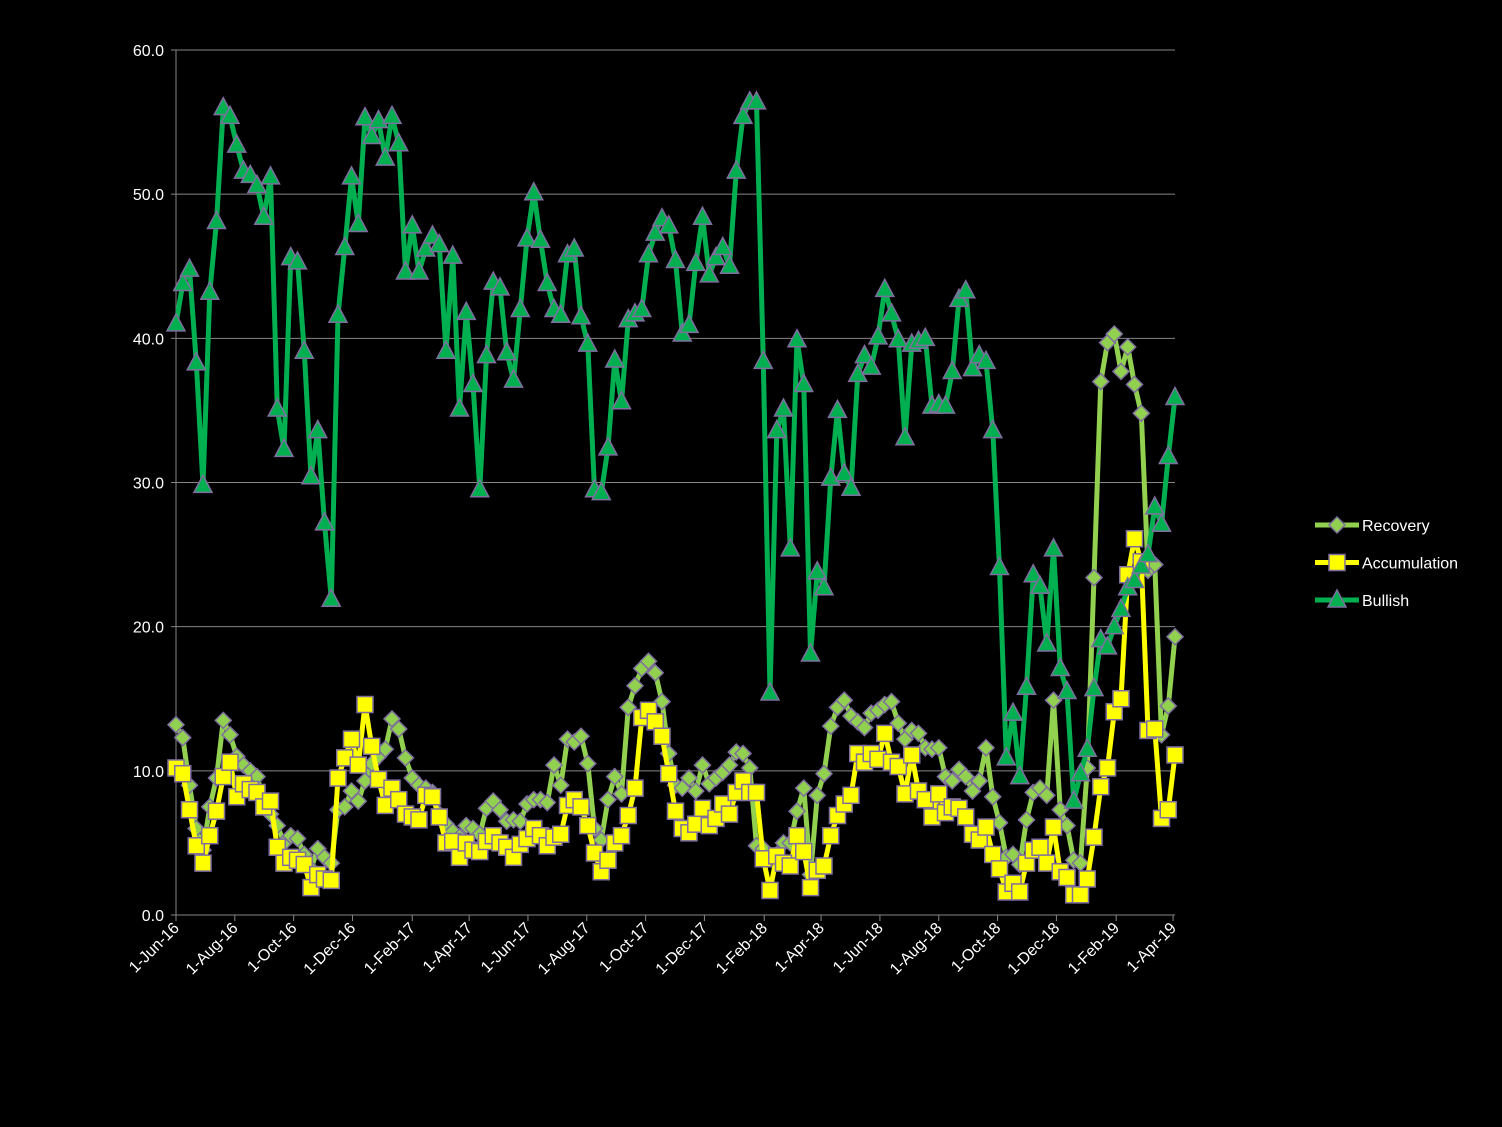  I want to click on y-tick-label: 30.0, so click(148, 484).